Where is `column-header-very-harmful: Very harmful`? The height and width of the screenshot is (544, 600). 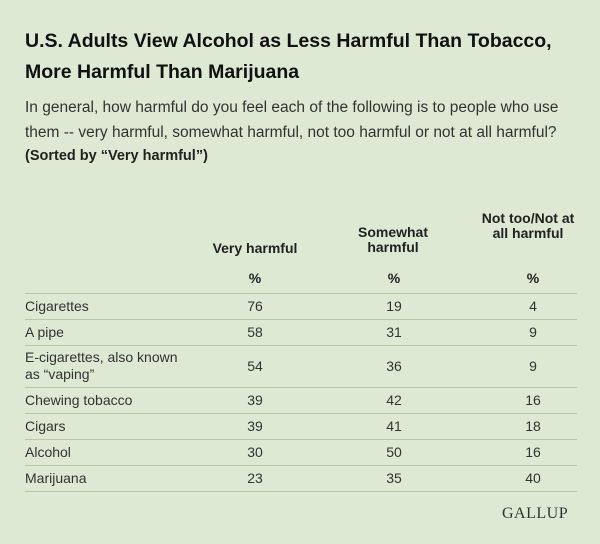
column-header-very-harmful: Very harmful is located at coordinates (255, 248).